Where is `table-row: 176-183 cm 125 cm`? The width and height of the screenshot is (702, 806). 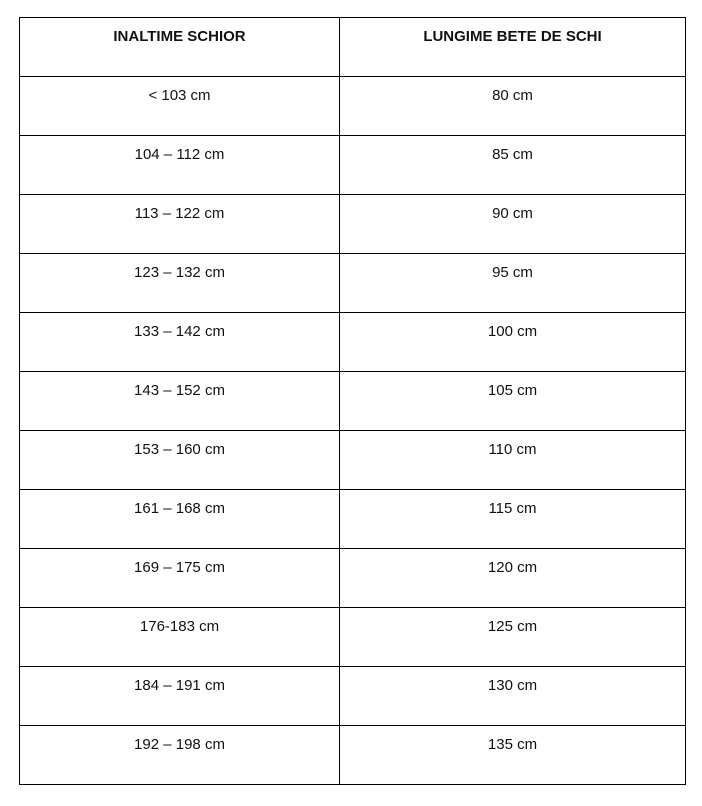
table-row: 176-183 cm 125 cm is located at coordinates (352, 637).